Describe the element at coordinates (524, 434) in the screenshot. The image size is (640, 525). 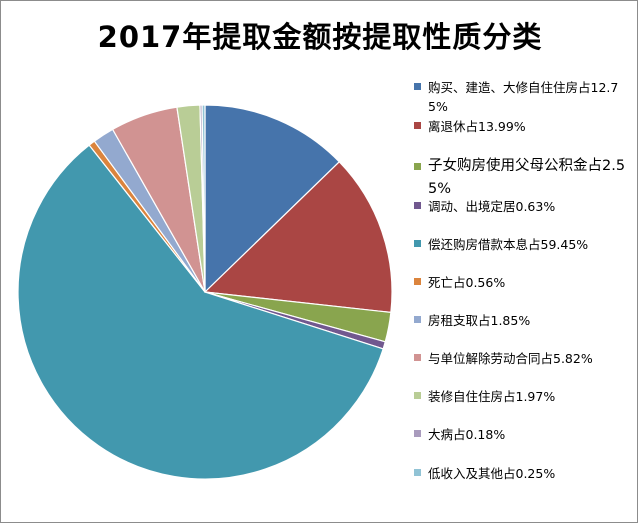
I see `legend-item: 大病占0.18%` at that location.